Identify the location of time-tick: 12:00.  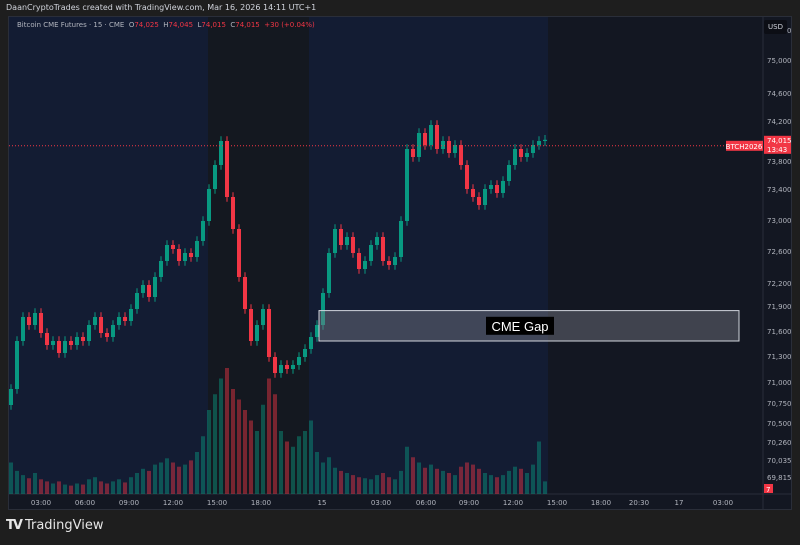
(173, 503).